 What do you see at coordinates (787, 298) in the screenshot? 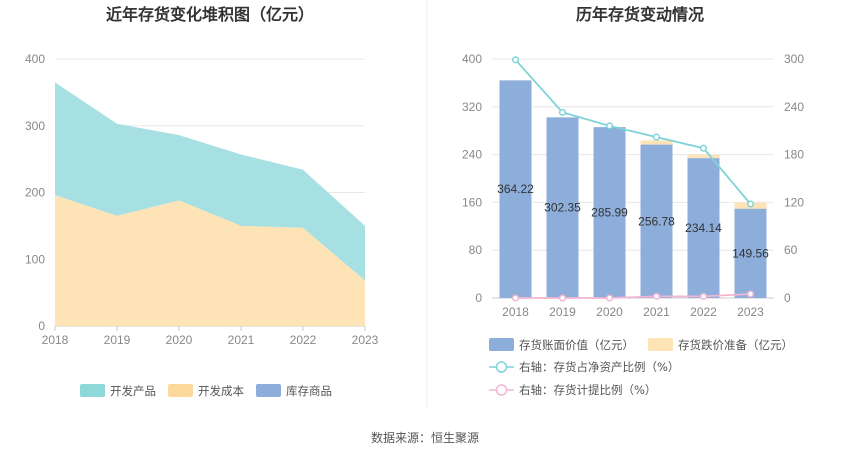
I see `right-right-y-tick-label: 0` at bounding box center [787, 298].